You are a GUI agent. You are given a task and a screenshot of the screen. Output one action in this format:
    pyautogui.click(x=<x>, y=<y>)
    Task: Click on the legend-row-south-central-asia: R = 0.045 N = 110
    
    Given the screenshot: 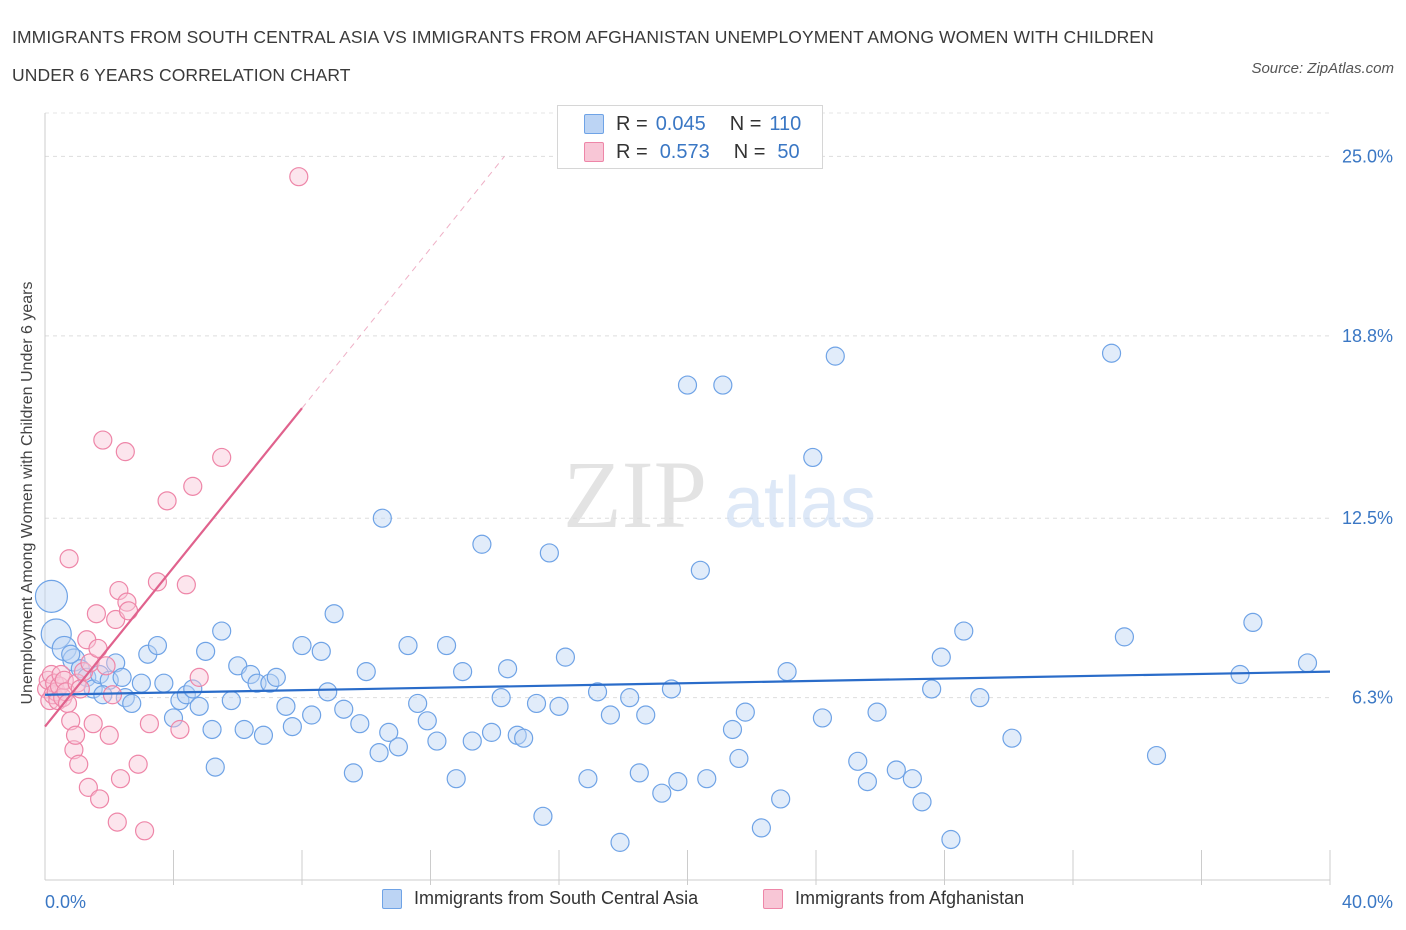 What is the action you would take?
    pyautogui.click(x=692, y=124)
    